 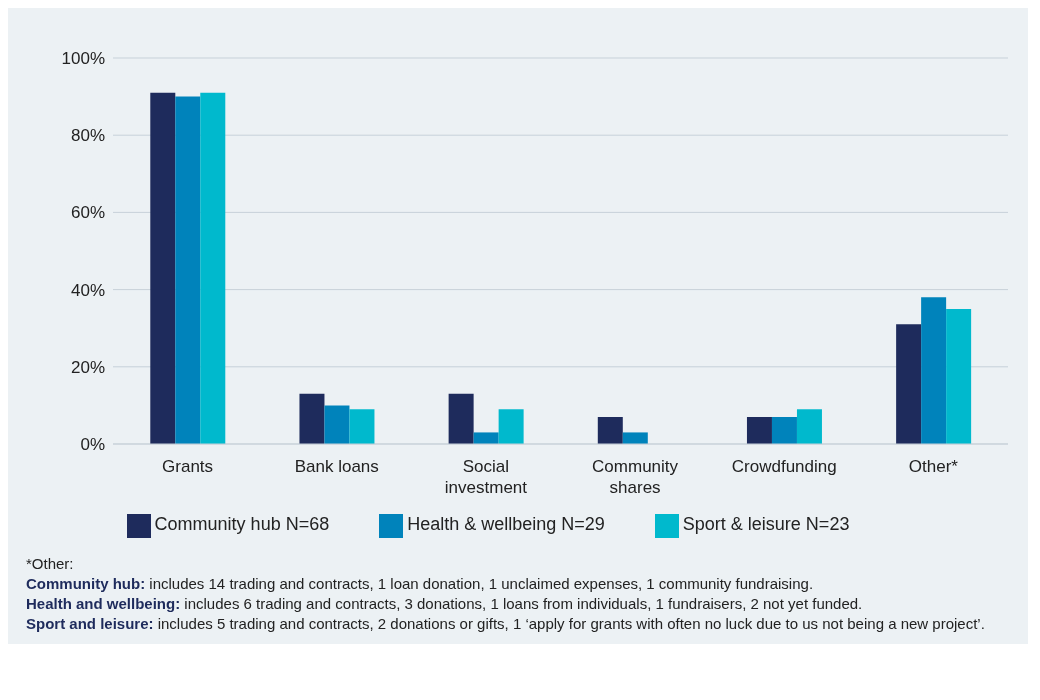 What do you see at coordinates (784, 466) in the screenshot?
I see `x-tick-label: Crowdfunding` at bounding box center [784, 466].